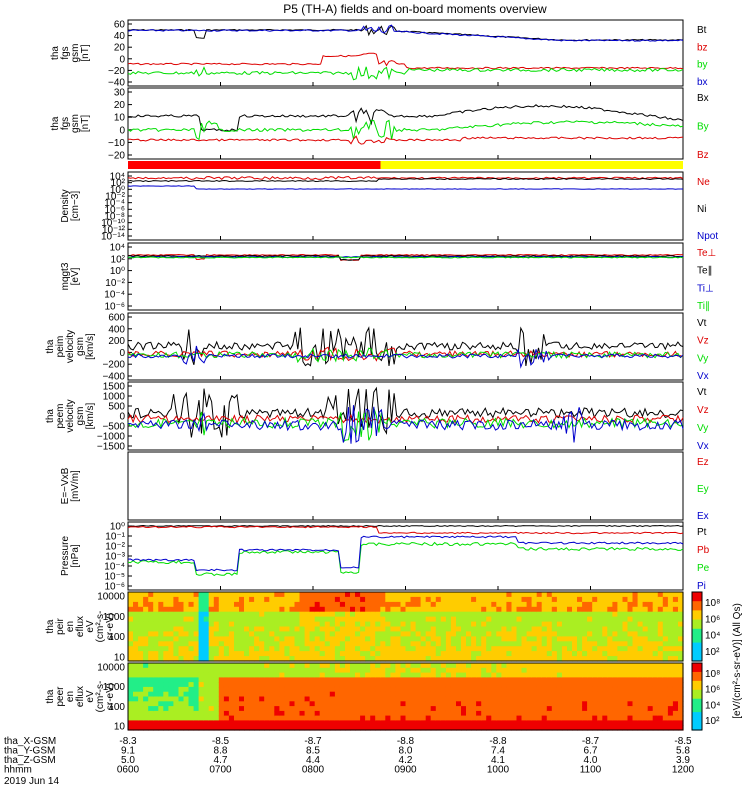 The height and width of the screenshot is (800, 750). I want to click on series-vx-e, so click(405, 424).